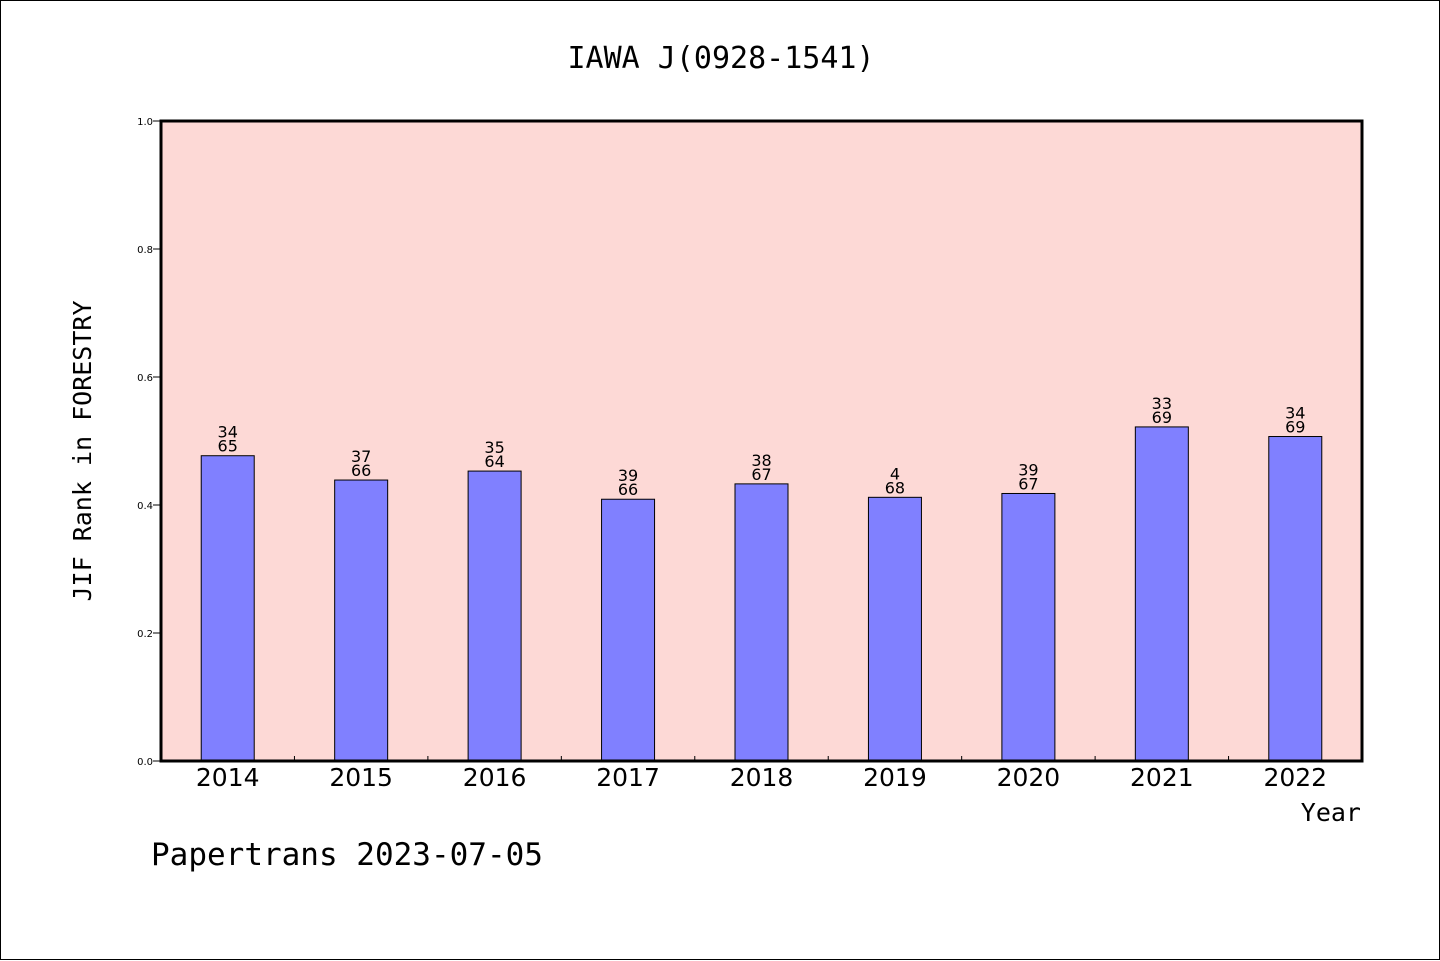 Image resolution: width=1440 pixels, height=961 pixels. Describe the element at coordinates (1295, 599) in the screenshot. I see `bar-2022` at that location.